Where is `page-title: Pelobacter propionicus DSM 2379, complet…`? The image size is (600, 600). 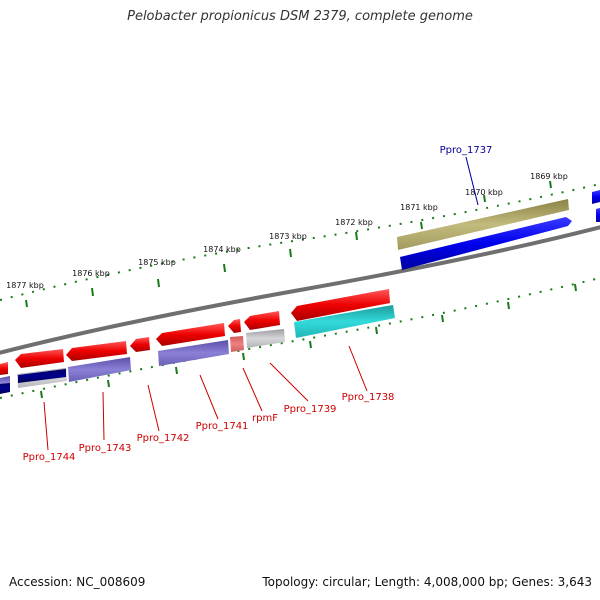 page-title: Pelobacter propionicus DSM 2379, complet… is located at coordinates (300, 16).